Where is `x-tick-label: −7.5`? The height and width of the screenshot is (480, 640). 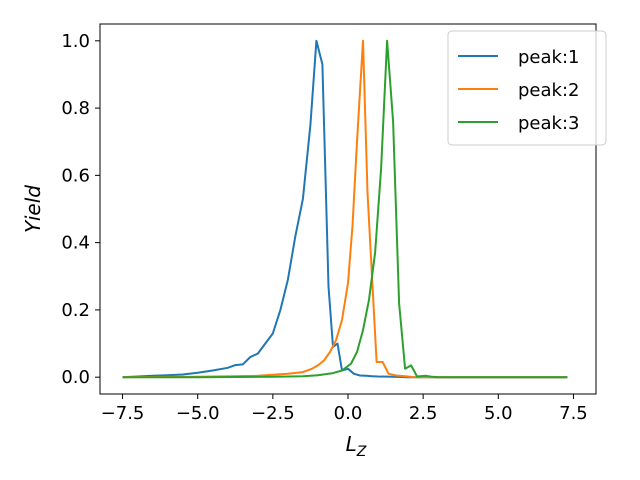 x-tick-label: −7.5 is located at coordinates (123, 413).